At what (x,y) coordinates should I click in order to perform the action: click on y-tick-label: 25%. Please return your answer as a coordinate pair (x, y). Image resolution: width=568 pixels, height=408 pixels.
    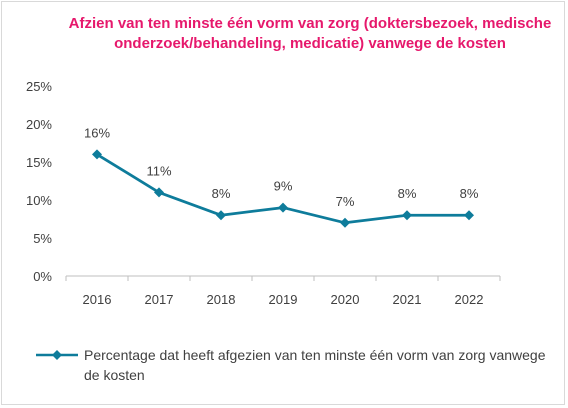
    Looking at the image, I should click on (39, 86).